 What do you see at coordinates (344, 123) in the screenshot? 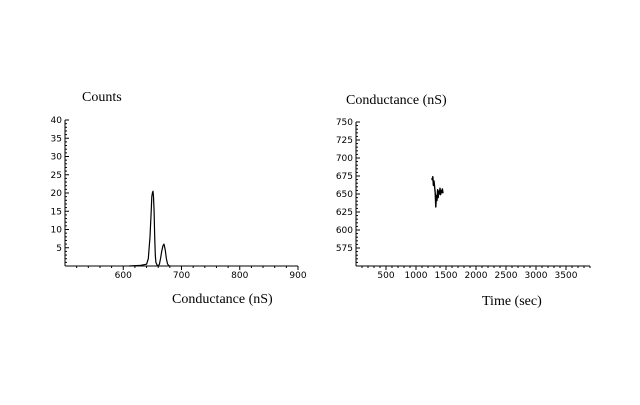
I see `right-y-tick-label: 750` at bounding box center [344, 123].